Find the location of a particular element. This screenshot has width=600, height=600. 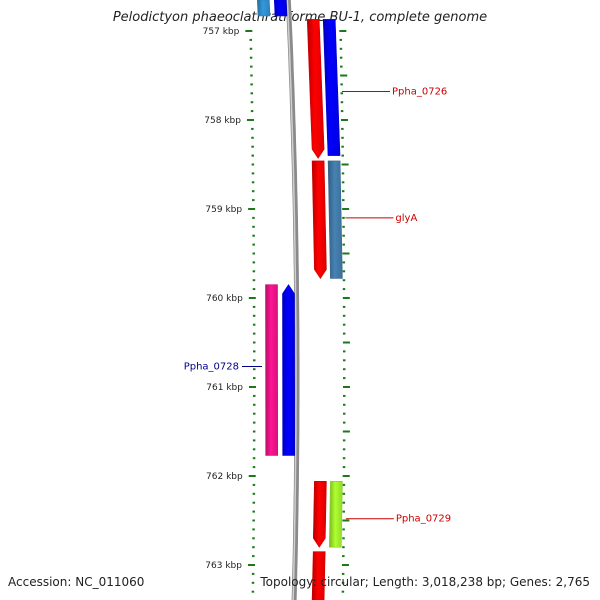

accession-label: Accession: NC_011060 is located at coordinates (76, 582).